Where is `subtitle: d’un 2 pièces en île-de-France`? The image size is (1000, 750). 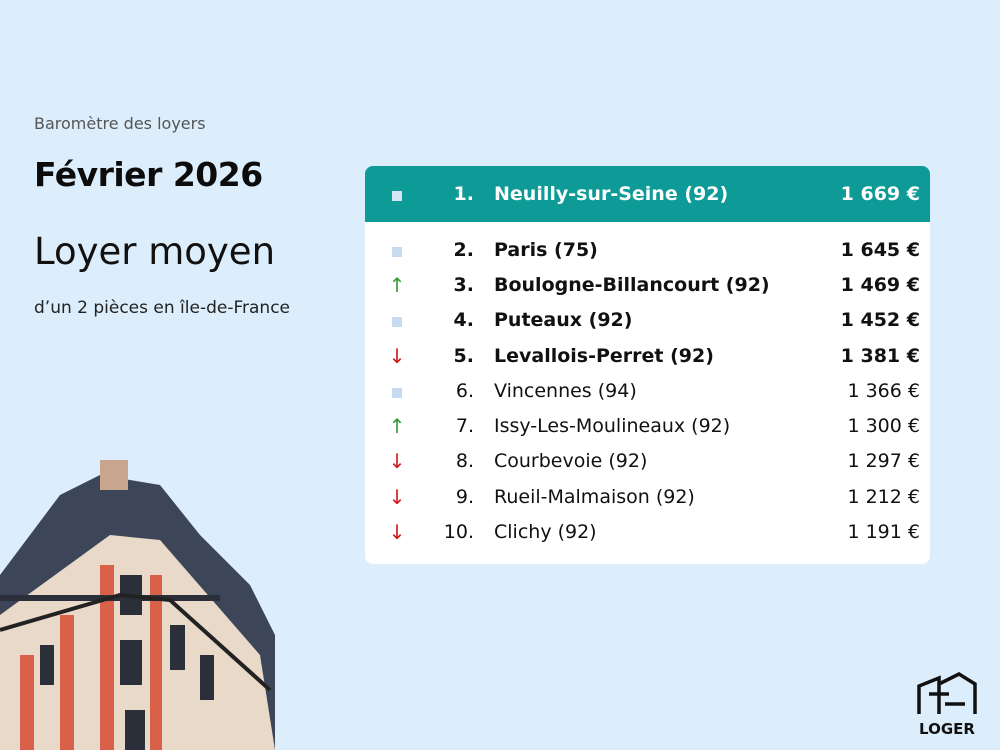 subtitle: d’un 2 pièces en île-de-France is located at coordinates (162, 308).